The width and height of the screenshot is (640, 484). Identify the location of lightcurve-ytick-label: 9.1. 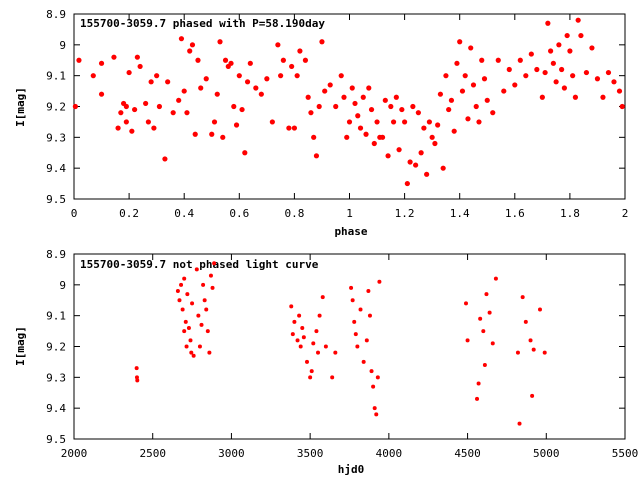
(56, 316).